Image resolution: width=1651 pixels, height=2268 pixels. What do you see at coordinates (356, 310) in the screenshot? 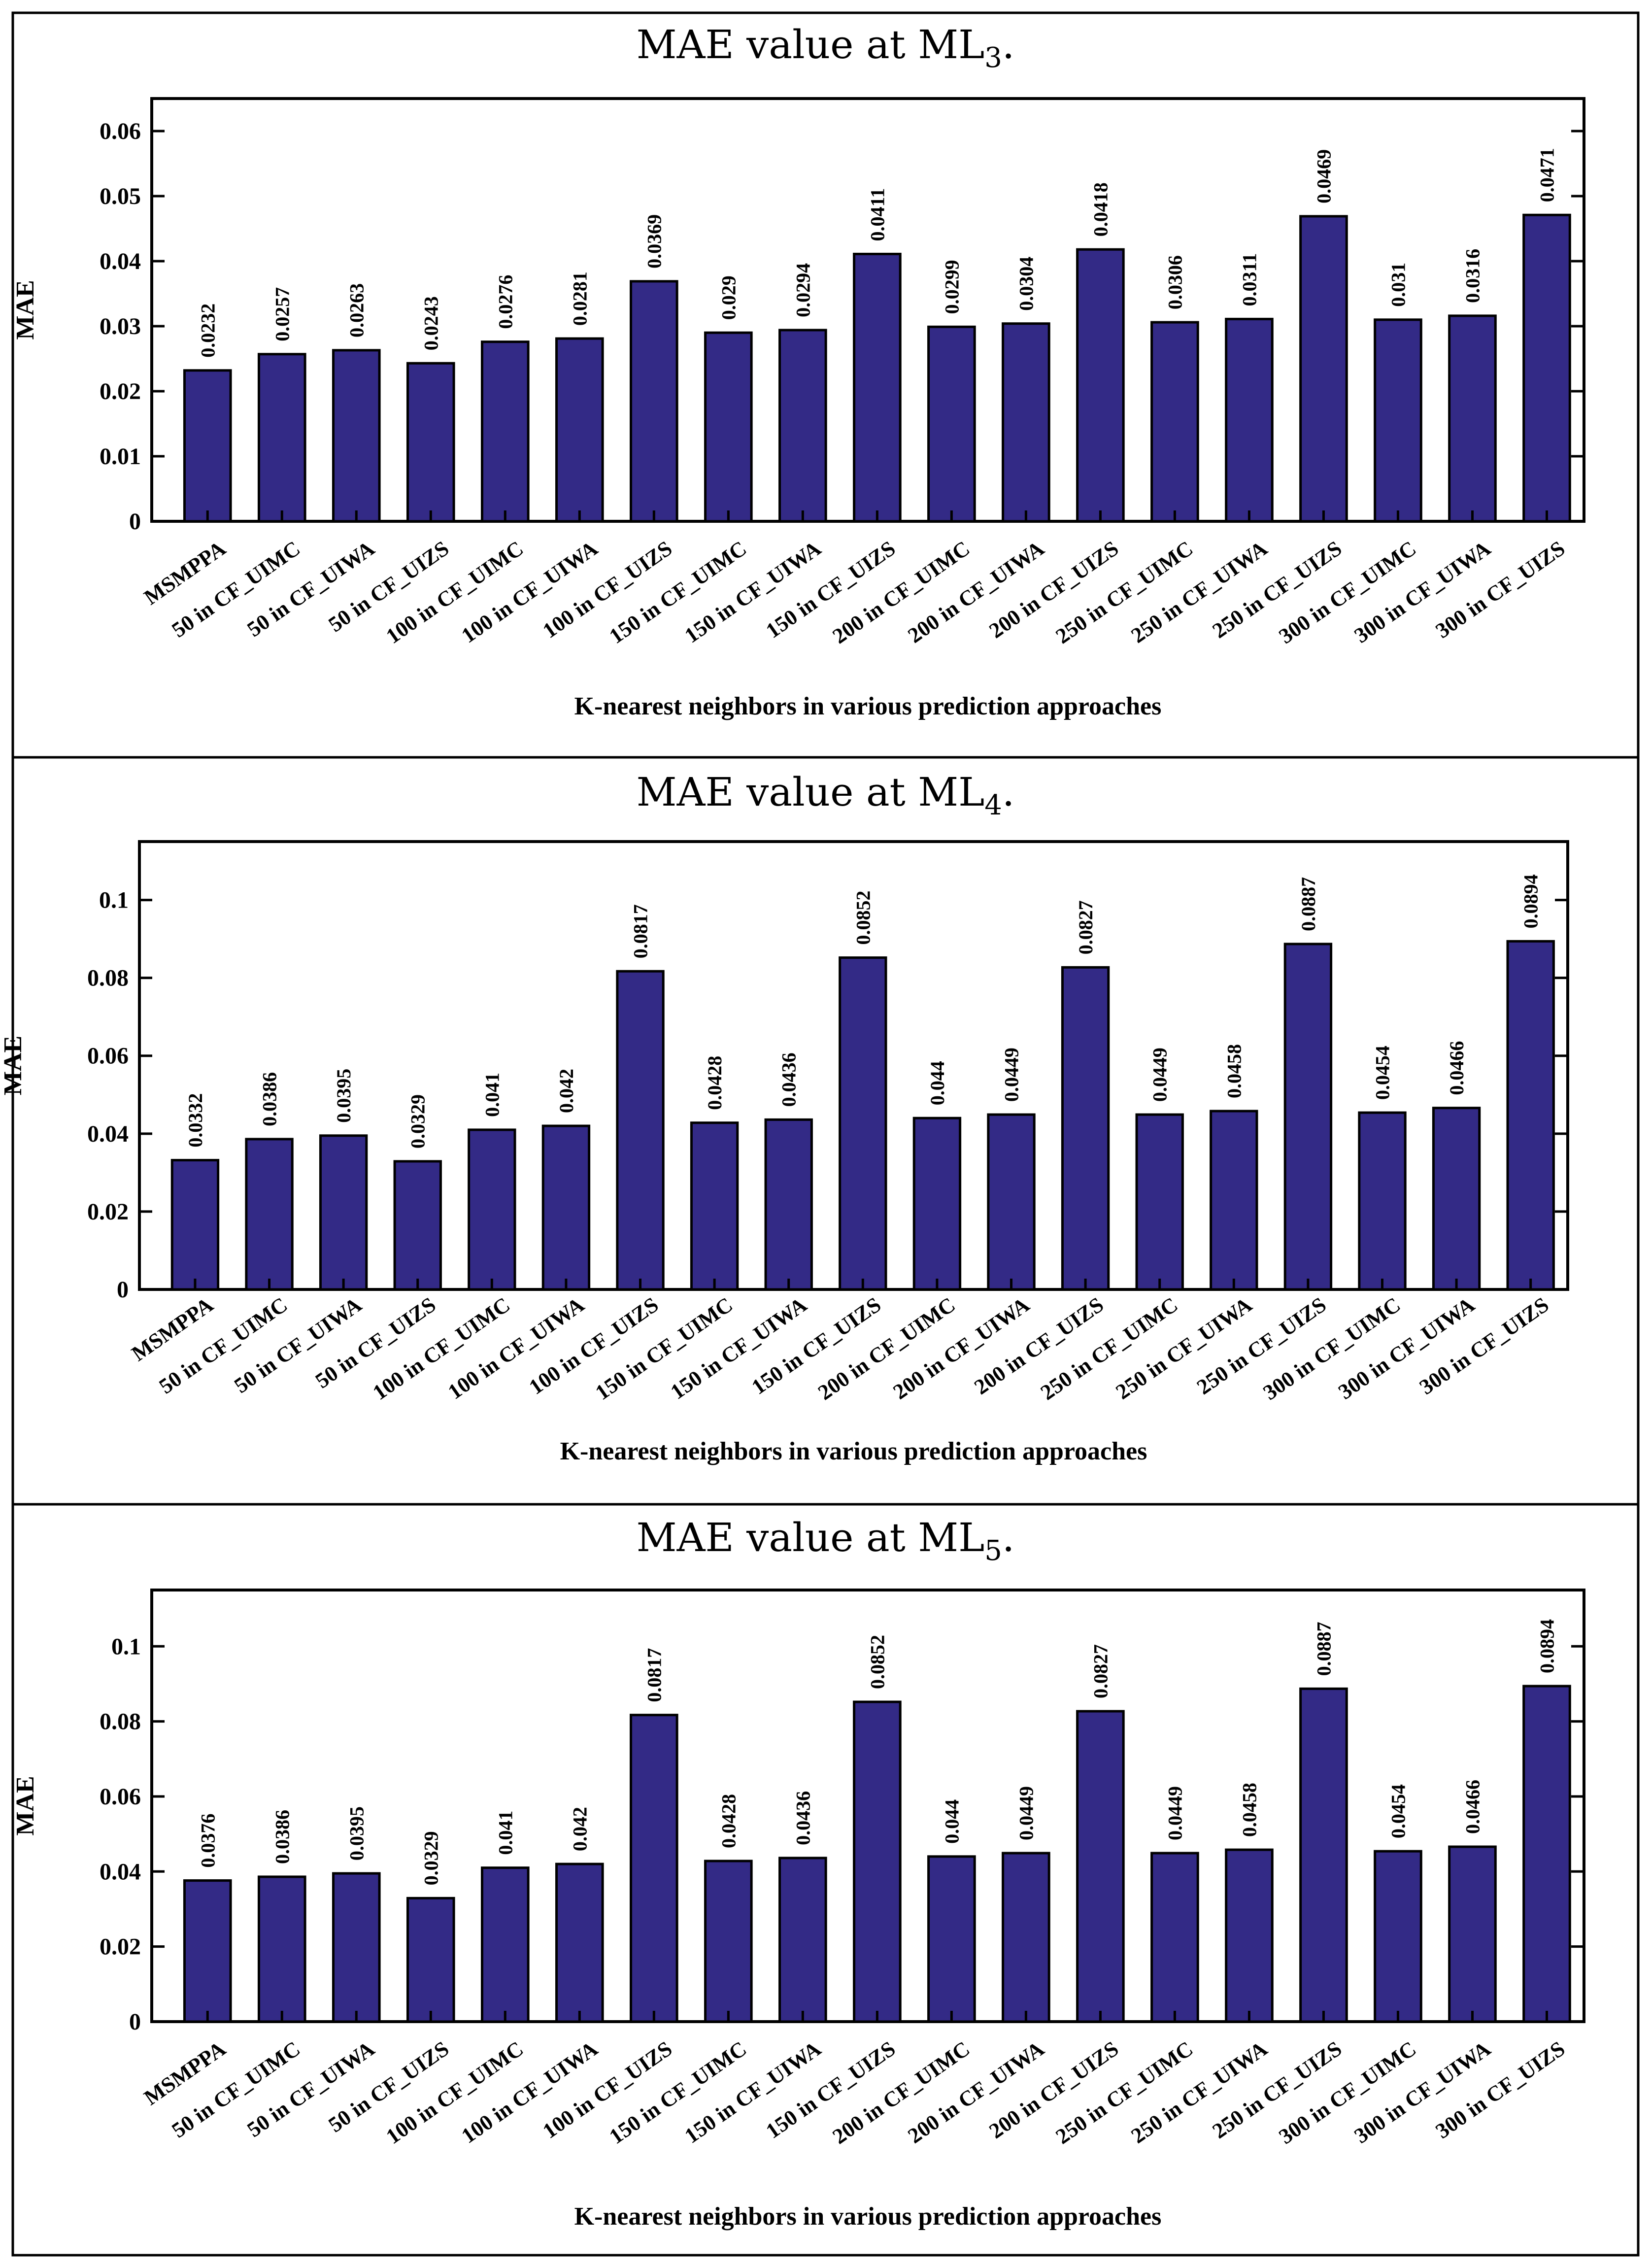
I see `data-label: 0.0263` at bounding box center [356, 310].